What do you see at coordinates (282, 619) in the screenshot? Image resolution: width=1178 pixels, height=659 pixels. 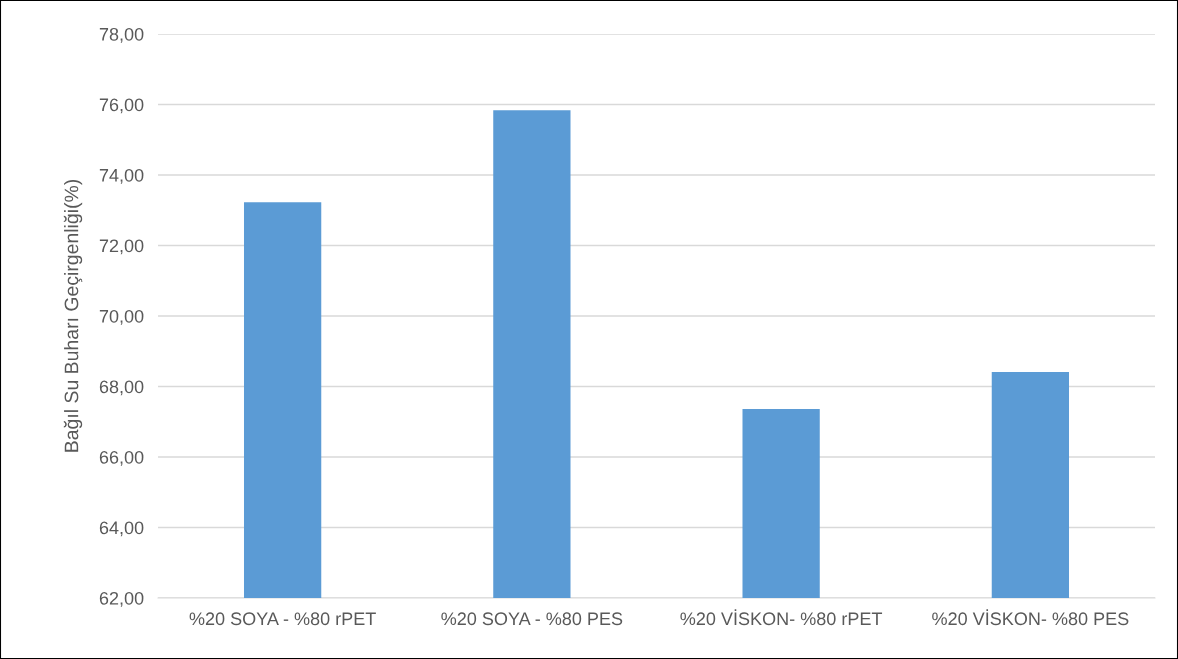 I see `x-tick-label: %20 SOYA - %80 rPET` at bounding box center [282, 619].